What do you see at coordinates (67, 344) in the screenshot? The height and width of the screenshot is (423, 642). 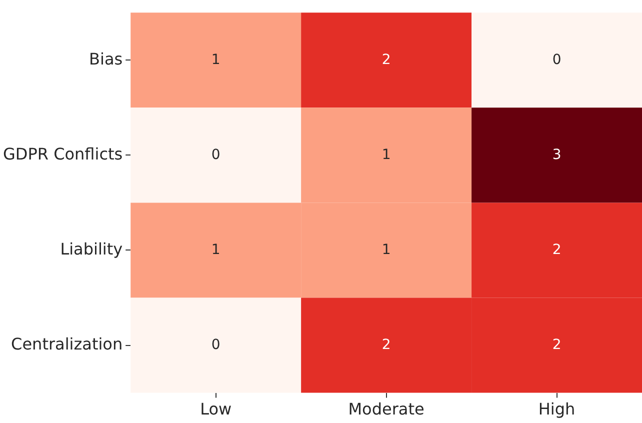 I see `y-tick-label: Centralization` at bounding box center [67, 344].